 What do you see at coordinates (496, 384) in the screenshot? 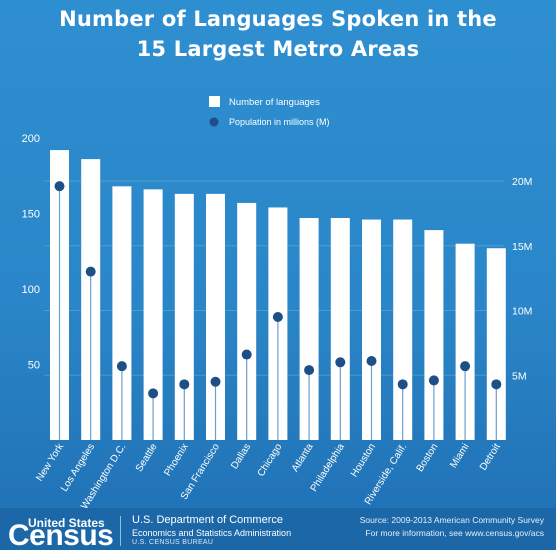
I see `dot-detroit` at bounding box center [496, 384].